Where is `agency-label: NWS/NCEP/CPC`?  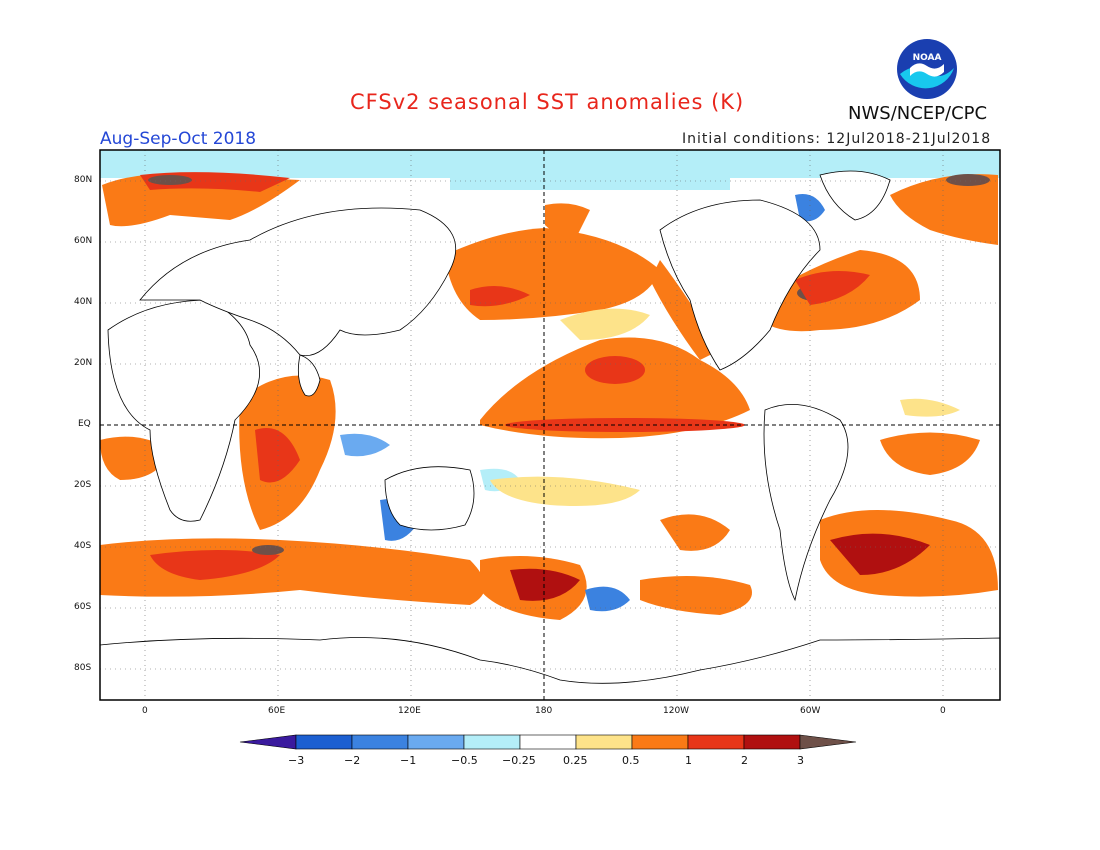 agency-label: NWS/NCEP/CPC is located at coordinates (918, 113).